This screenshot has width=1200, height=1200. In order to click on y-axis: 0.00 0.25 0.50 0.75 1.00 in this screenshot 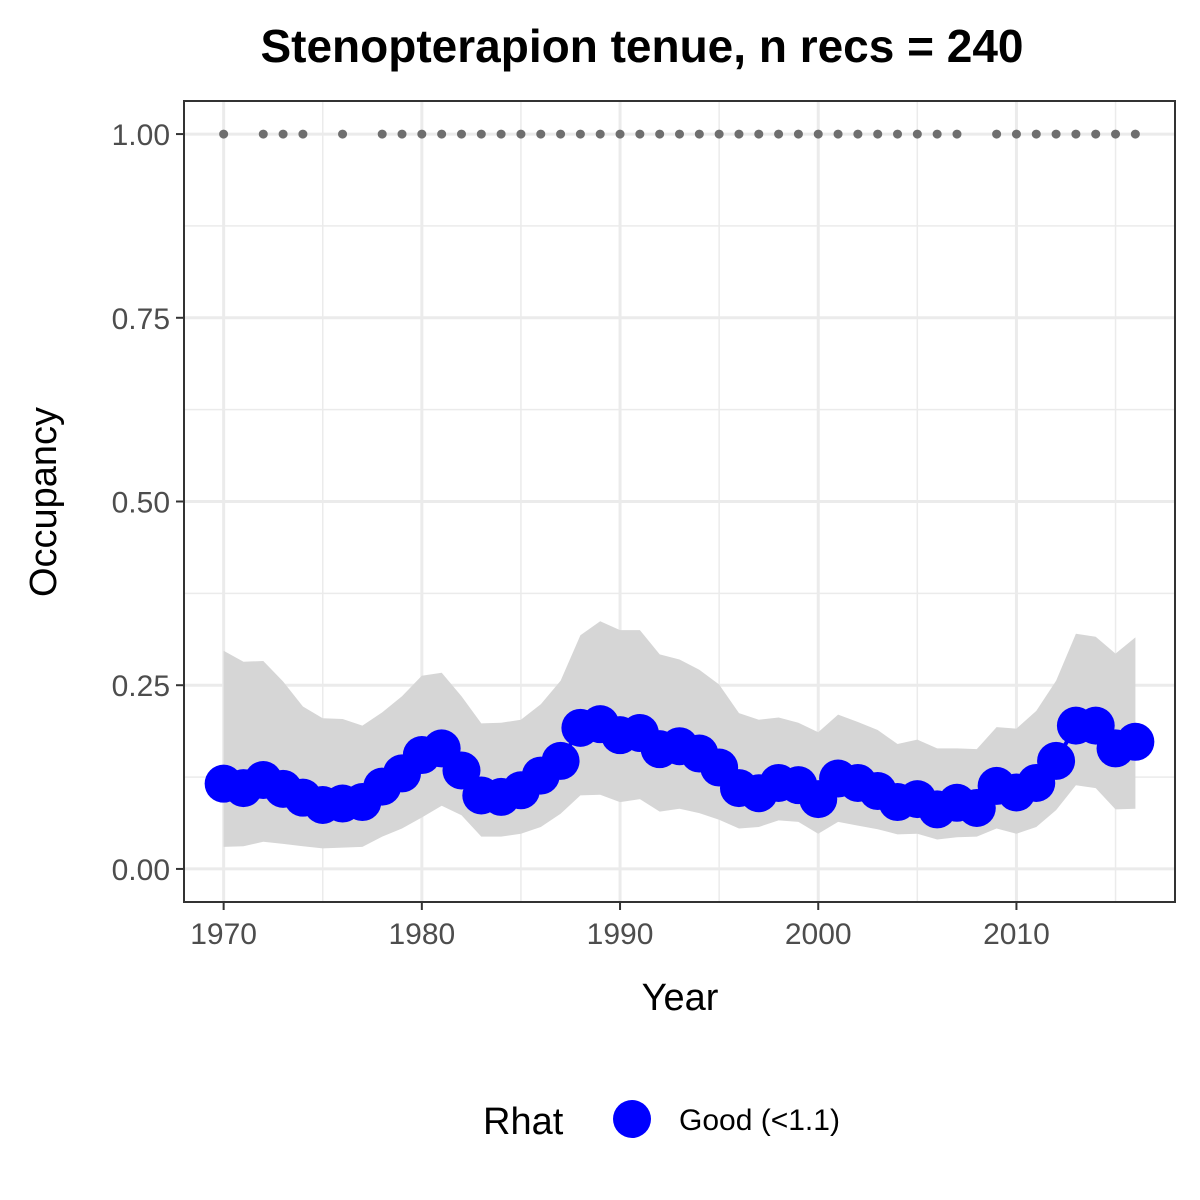, I will do `click(148, 503)`.